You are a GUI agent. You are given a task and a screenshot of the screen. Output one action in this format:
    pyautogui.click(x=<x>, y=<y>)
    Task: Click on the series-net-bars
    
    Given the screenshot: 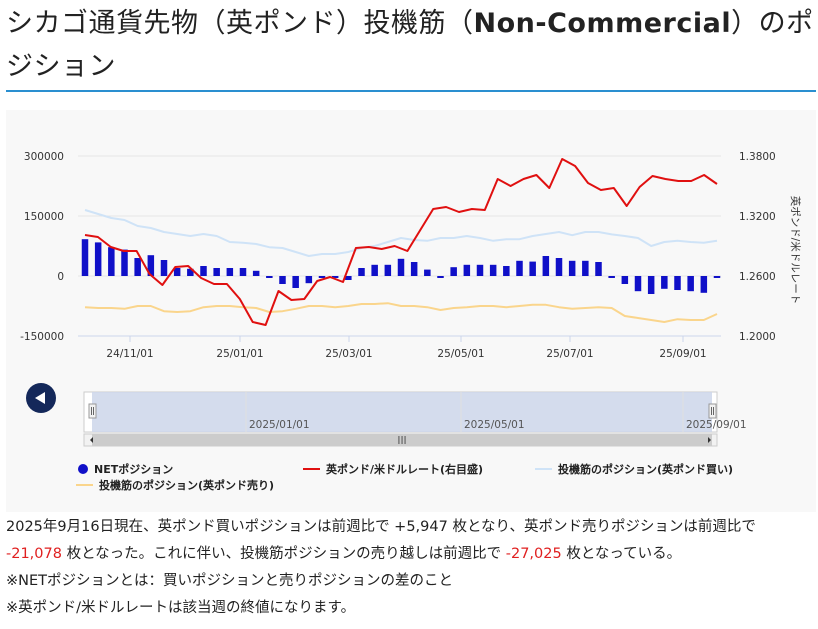 What is the action you would take?
    pyautogui.click(x=401, y=266)
    